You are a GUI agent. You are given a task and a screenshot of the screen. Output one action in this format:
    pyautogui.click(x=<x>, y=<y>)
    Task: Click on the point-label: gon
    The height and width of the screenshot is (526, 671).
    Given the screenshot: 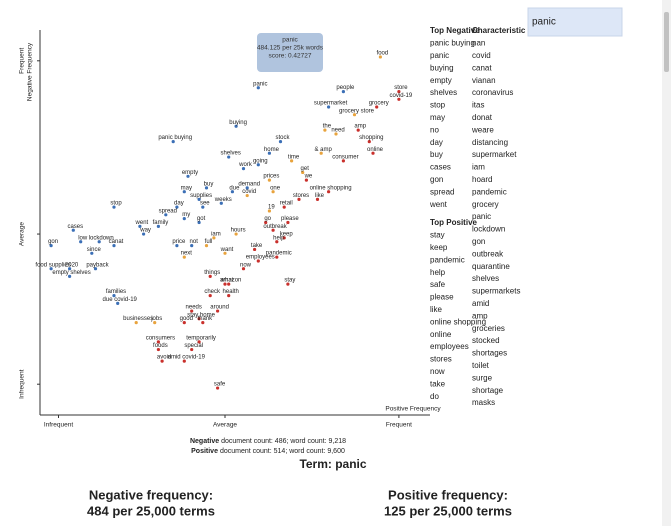 What is the action you would take?
    pyautogui.click(x=53, y=242)
    